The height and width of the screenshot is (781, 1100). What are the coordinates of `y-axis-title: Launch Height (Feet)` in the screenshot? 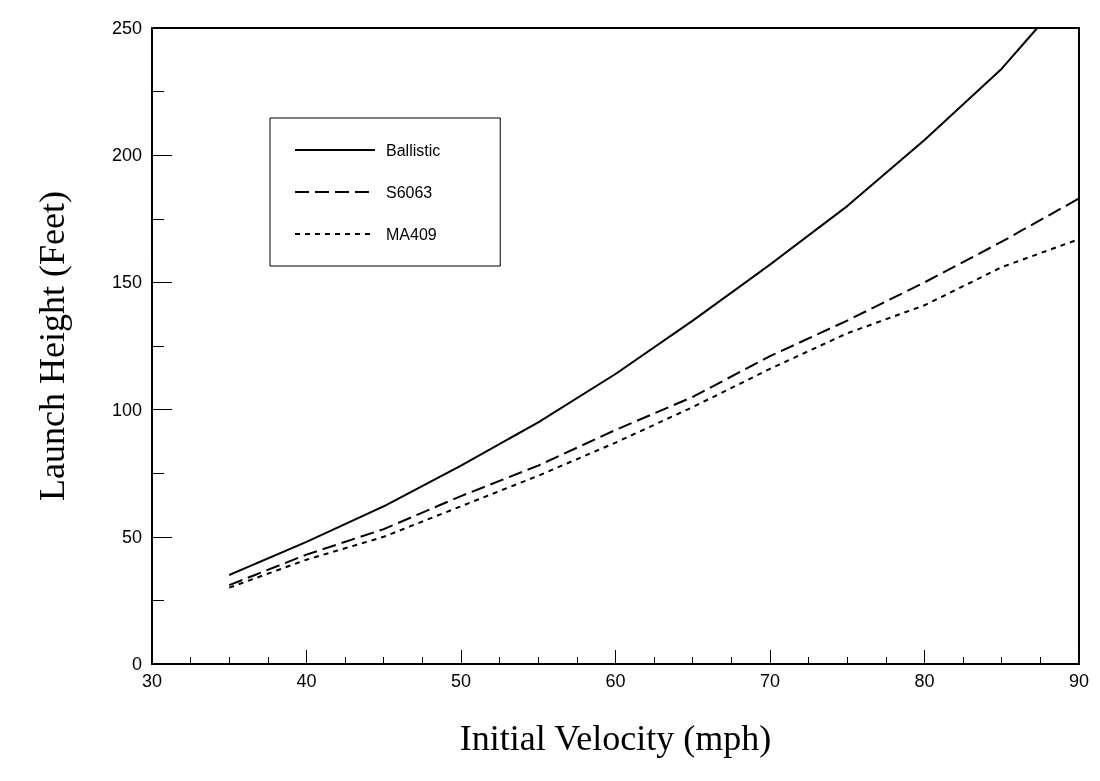 It's located at (52, 346).